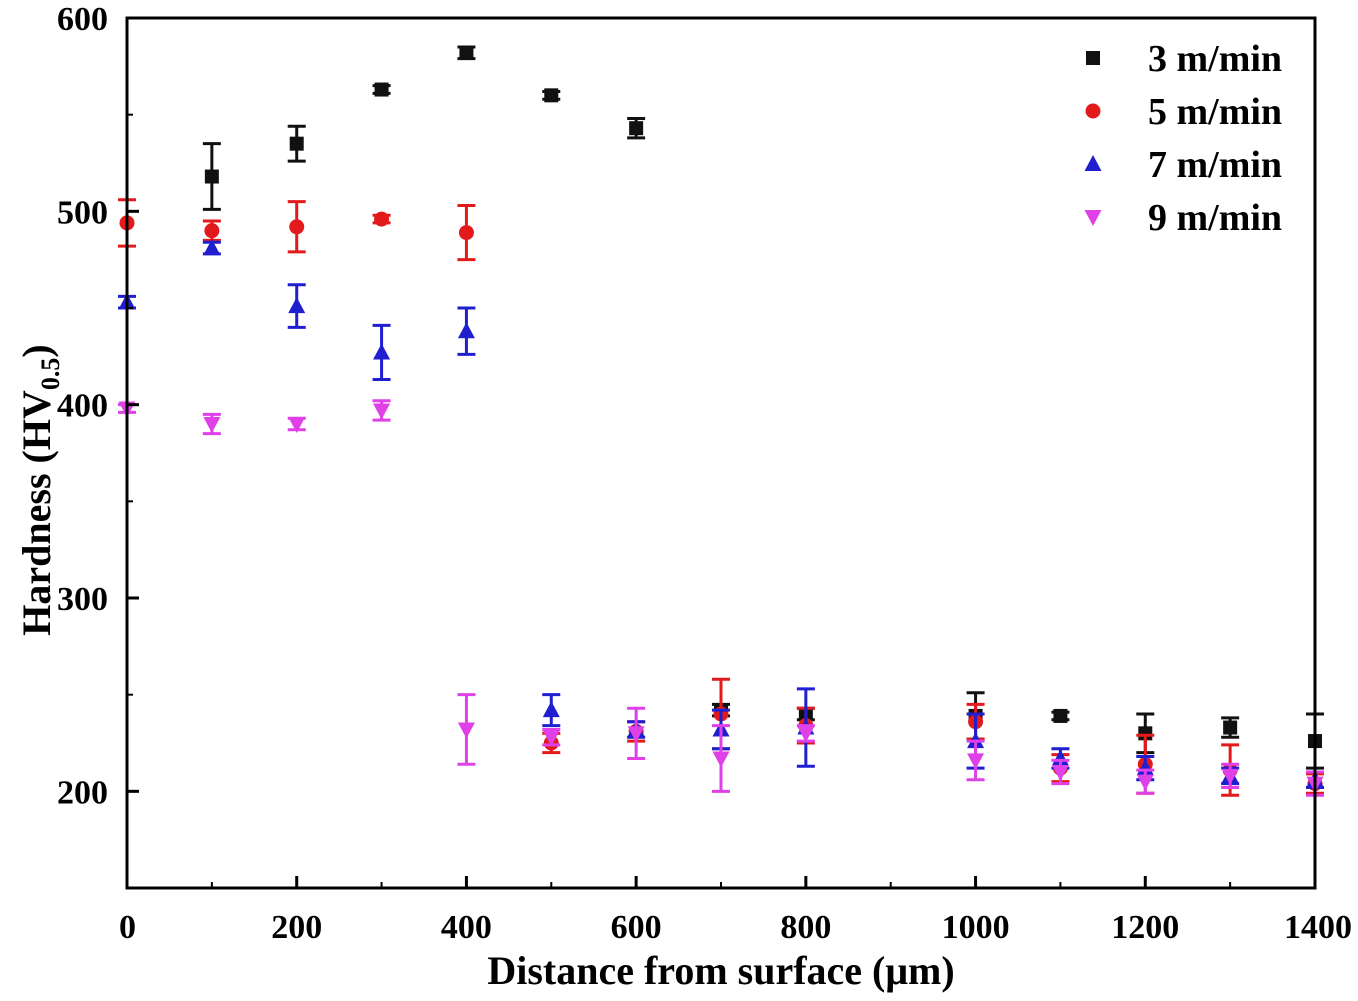  What do you see at coordinates (296, 927) in the screenshot?
I see `x-tick-label-200: 200` at bounding box center [296, 927].